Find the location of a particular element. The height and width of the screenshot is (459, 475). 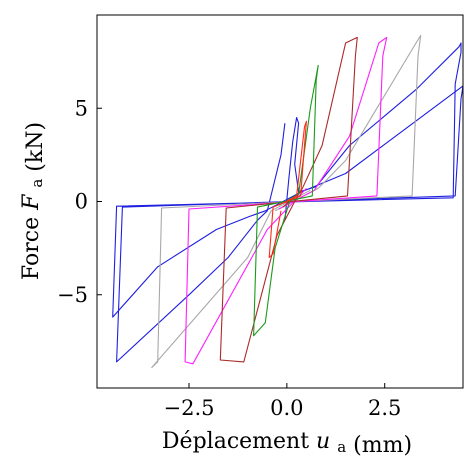

y-tick-label: −5 is located at coordinates (72, 295).